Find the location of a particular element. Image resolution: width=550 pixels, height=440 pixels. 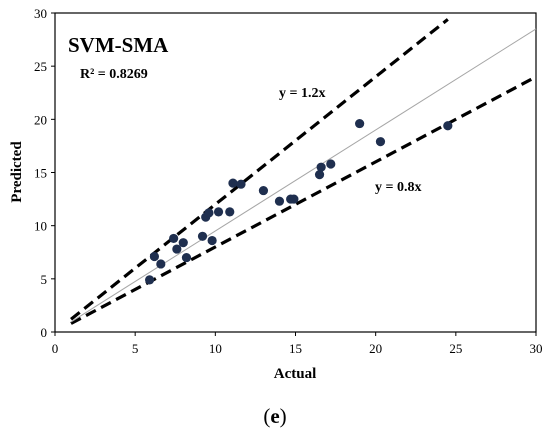

caption-close-paren: ) is located at coordinates (283, 416).